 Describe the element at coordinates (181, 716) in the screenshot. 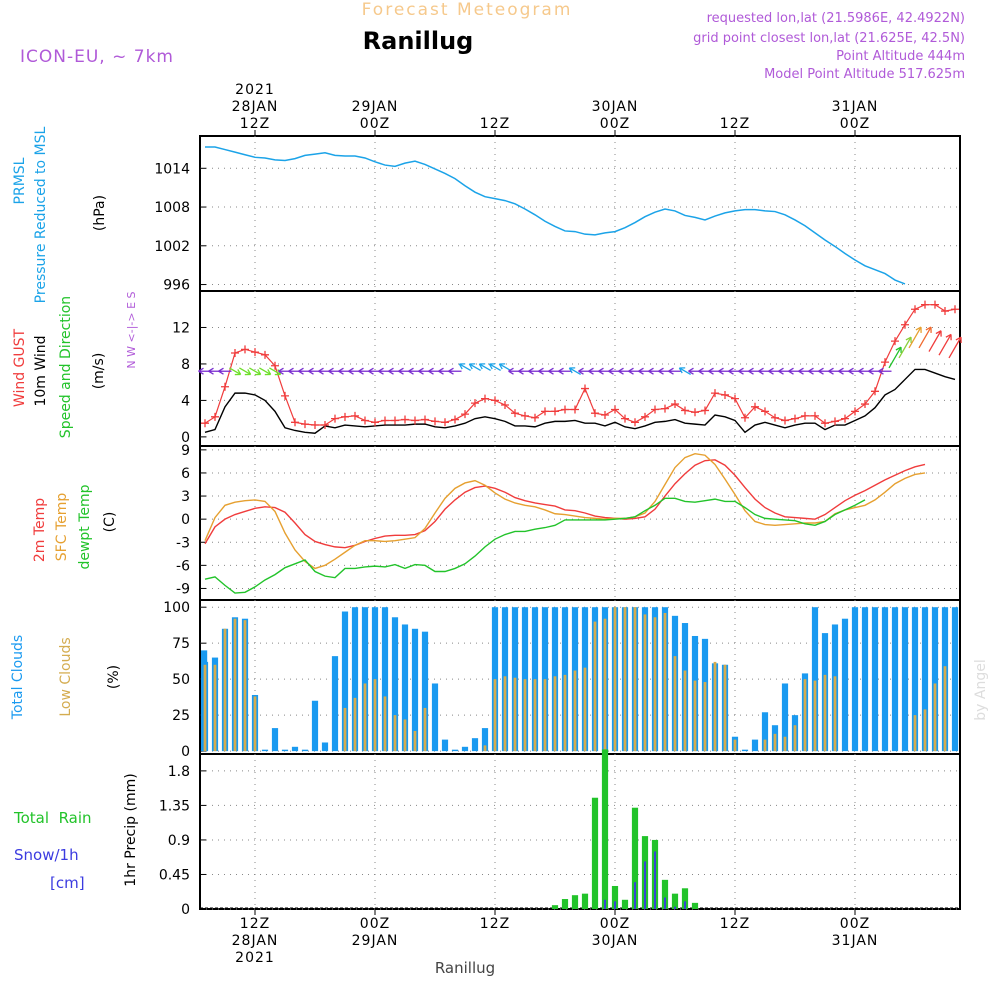

I see `y-tick-label: 25` at that location.